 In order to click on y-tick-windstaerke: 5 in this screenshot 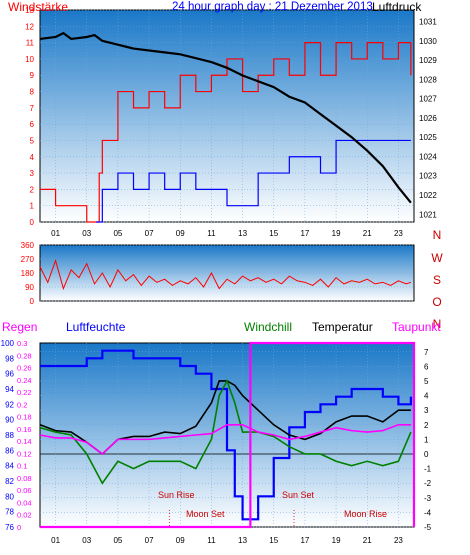, I will do `click(32, 140)`.